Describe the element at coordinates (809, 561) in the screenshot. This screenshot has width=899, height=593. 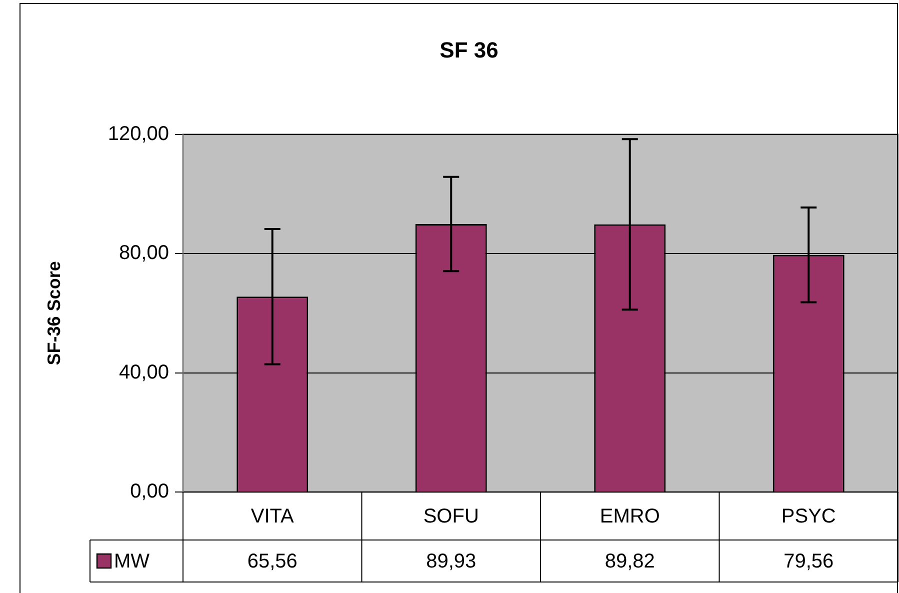
I see `data-label: 79,56` at that location.